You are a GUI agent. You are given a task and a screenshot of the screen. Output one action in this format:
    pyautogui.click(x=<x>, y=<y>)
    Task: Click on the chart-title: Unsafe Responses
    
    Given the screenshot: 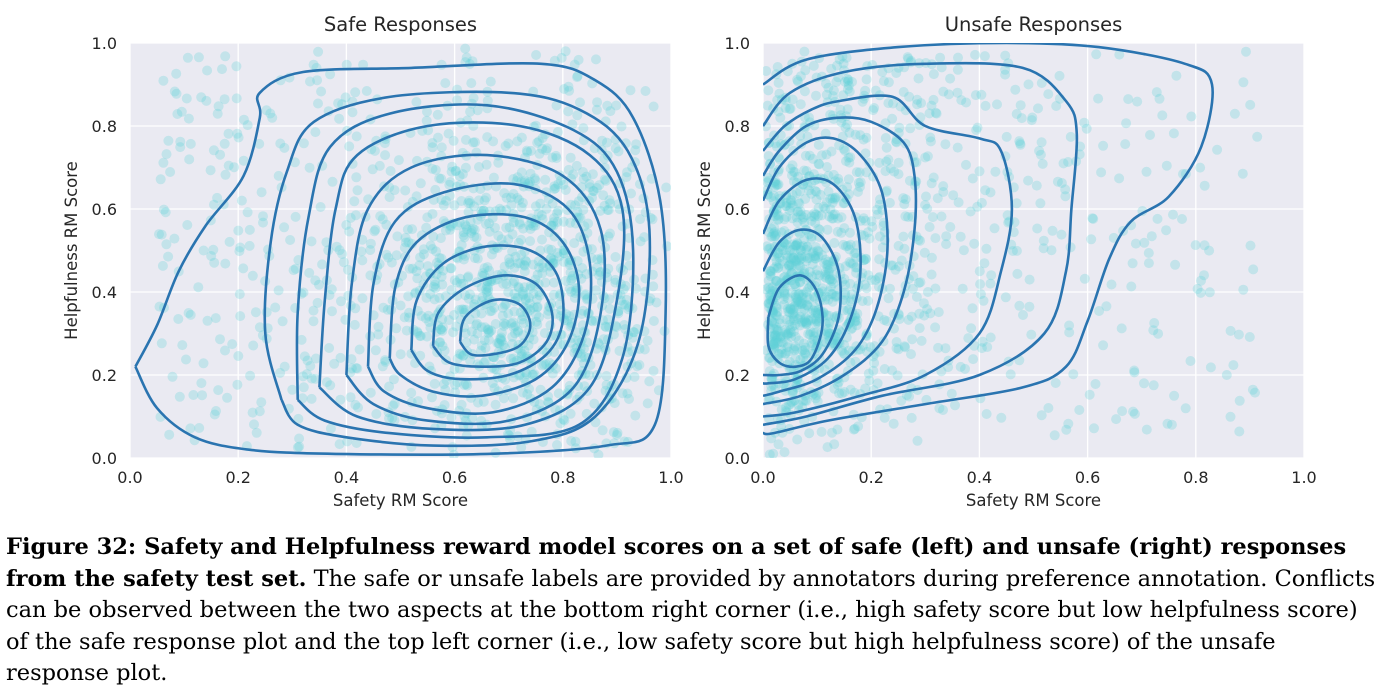 What is the action you would take?
    pyautogui.click(x=1034, y=24)
    